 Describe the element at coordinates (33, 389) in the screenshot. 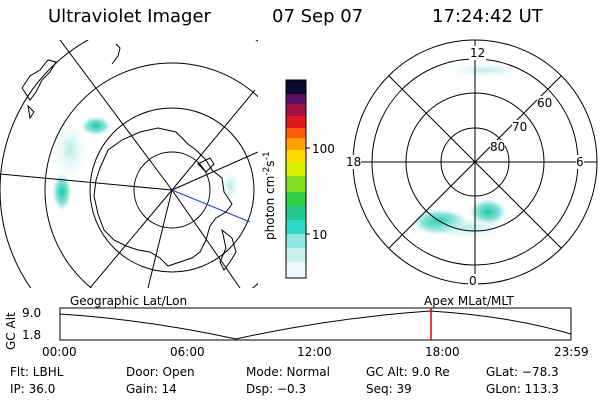

I see `ip-info: IP: 36.0` at that location.